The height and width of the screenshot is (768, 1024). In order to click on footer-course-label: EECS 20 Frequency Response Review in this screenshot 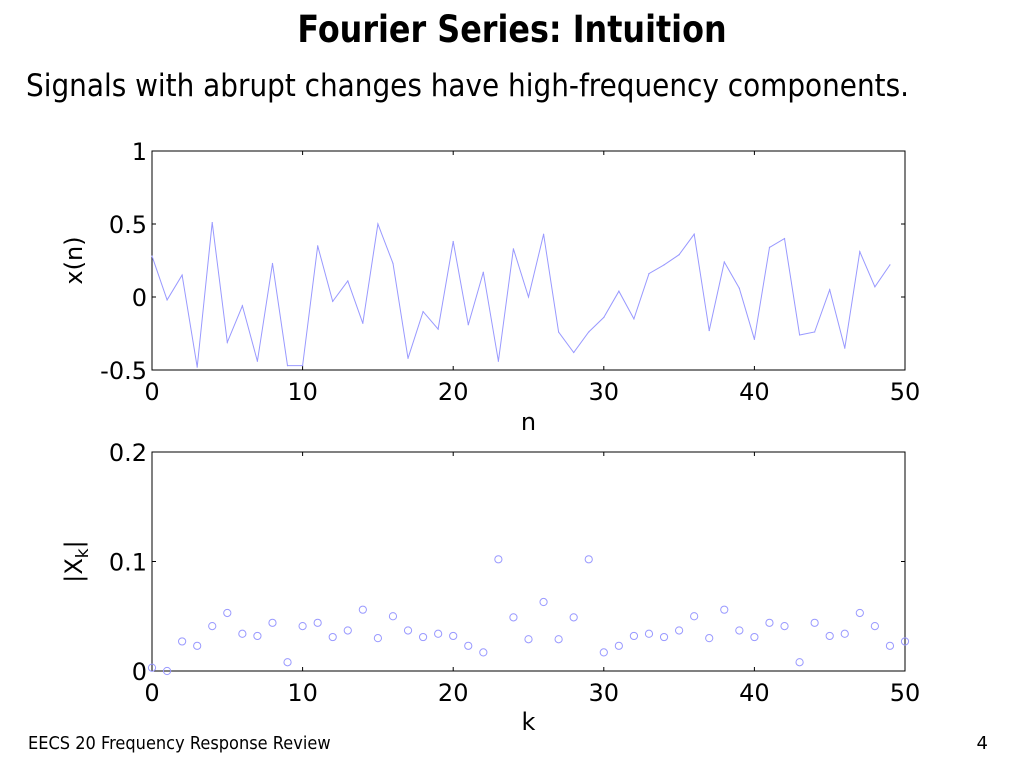, I will do `click(179, 743)`.